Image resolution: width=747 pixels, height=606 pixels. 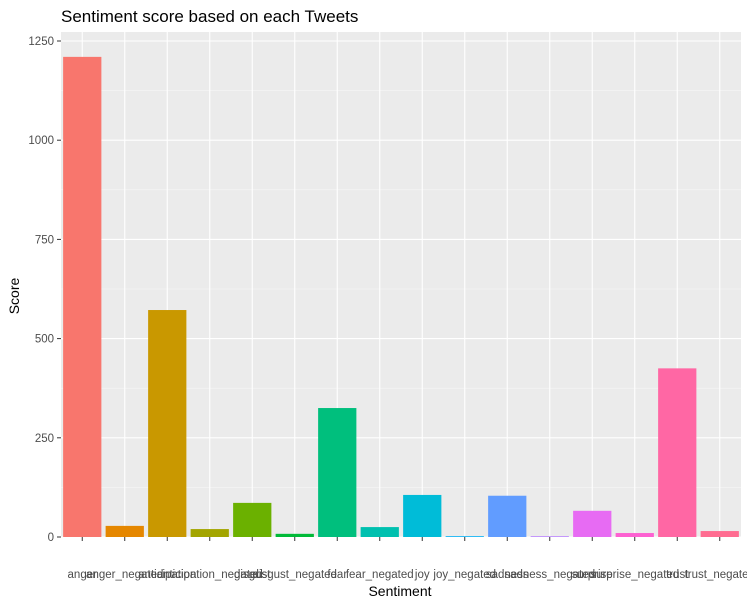 What do you see at coordinates (167, 423) in the screenshot?
I see `bar-anticipation` at bounding box center [167, 423].